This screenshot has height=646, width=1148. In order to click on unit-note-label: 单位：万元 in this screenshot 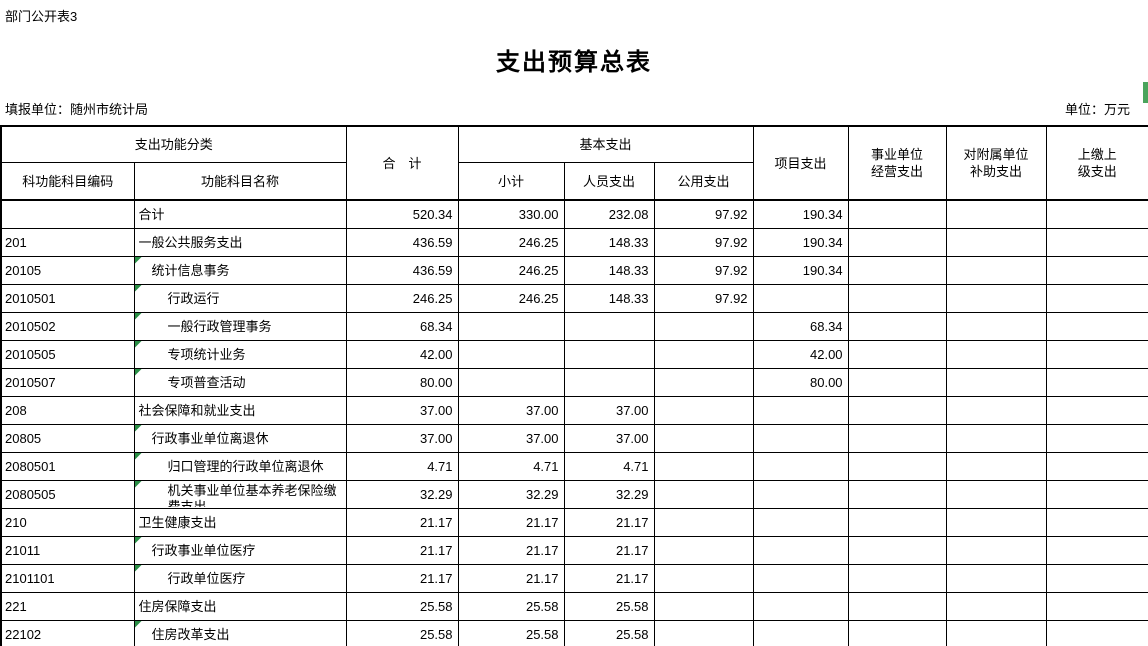, I will do `click(1097, 109)`.